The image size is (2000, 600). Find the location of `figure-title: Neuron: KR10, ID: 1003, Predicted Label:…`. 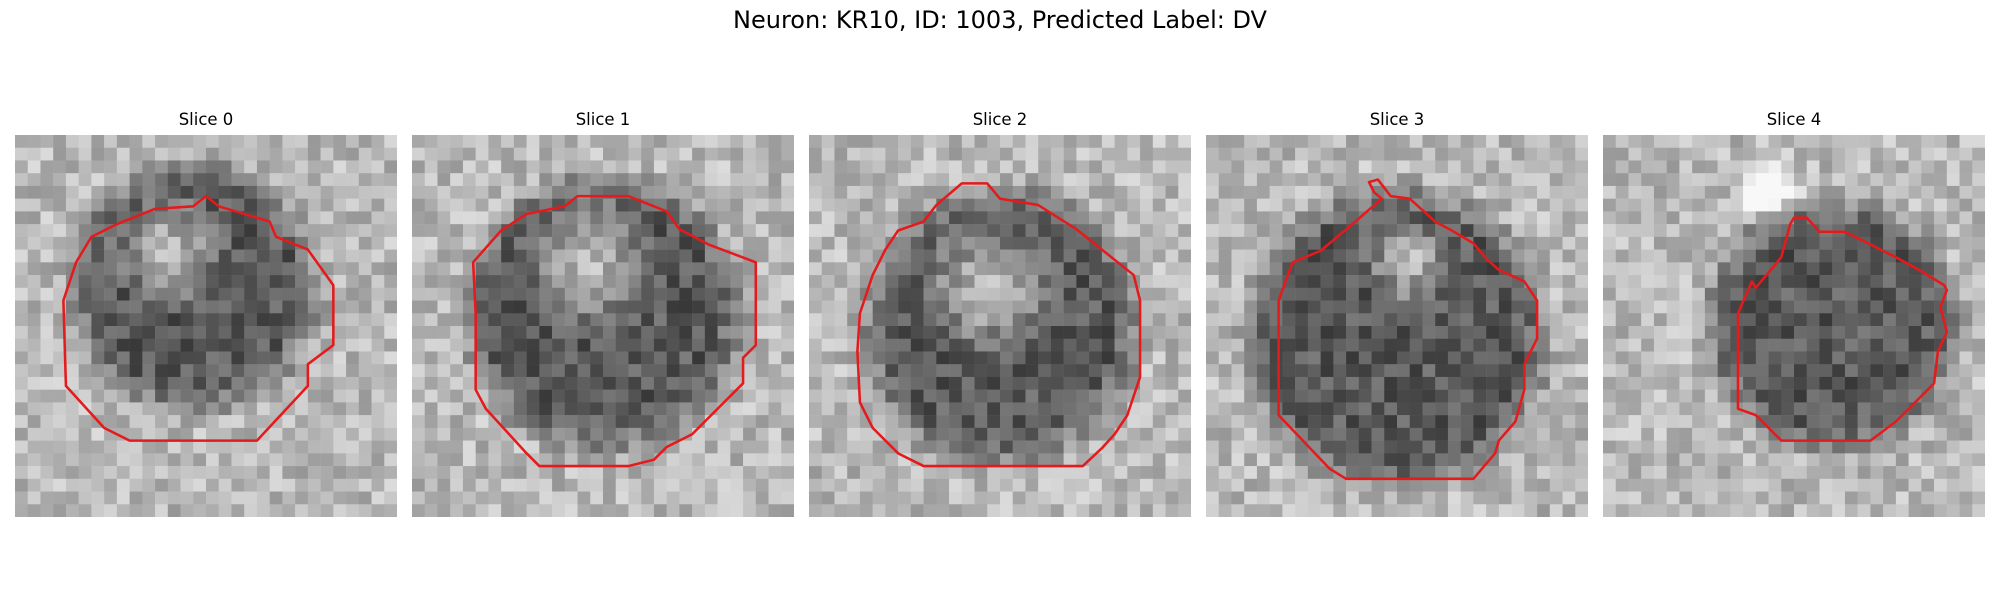

figure-title: Neuron: KR10, ID: 1003, Predicted Label:… is located at coordinates (1000, 20).